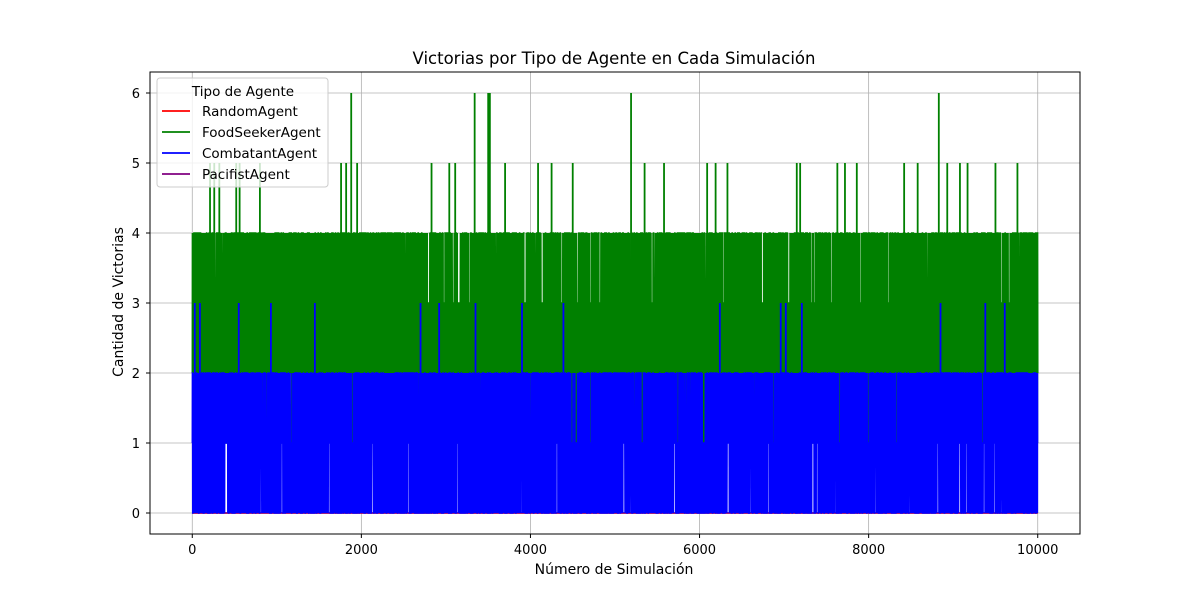  I want to click on legend-title: Tipo de Agente, so click(242, 92).